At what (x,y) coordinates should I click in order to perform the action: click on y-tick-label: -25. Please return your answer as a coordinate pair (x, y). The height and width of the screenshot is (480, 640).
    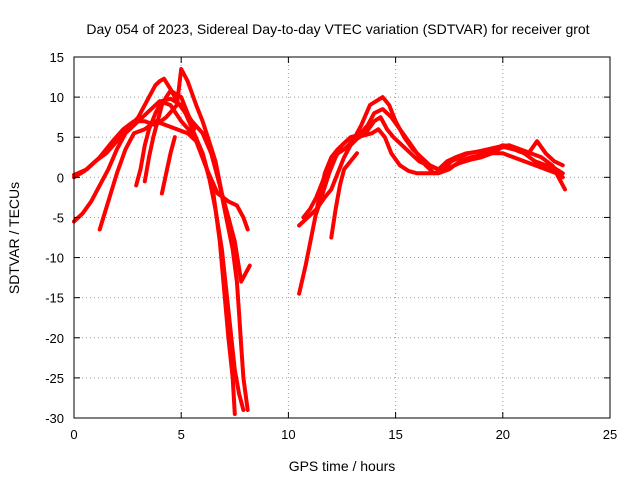
    Looking at the image, I should click on (54, 378).